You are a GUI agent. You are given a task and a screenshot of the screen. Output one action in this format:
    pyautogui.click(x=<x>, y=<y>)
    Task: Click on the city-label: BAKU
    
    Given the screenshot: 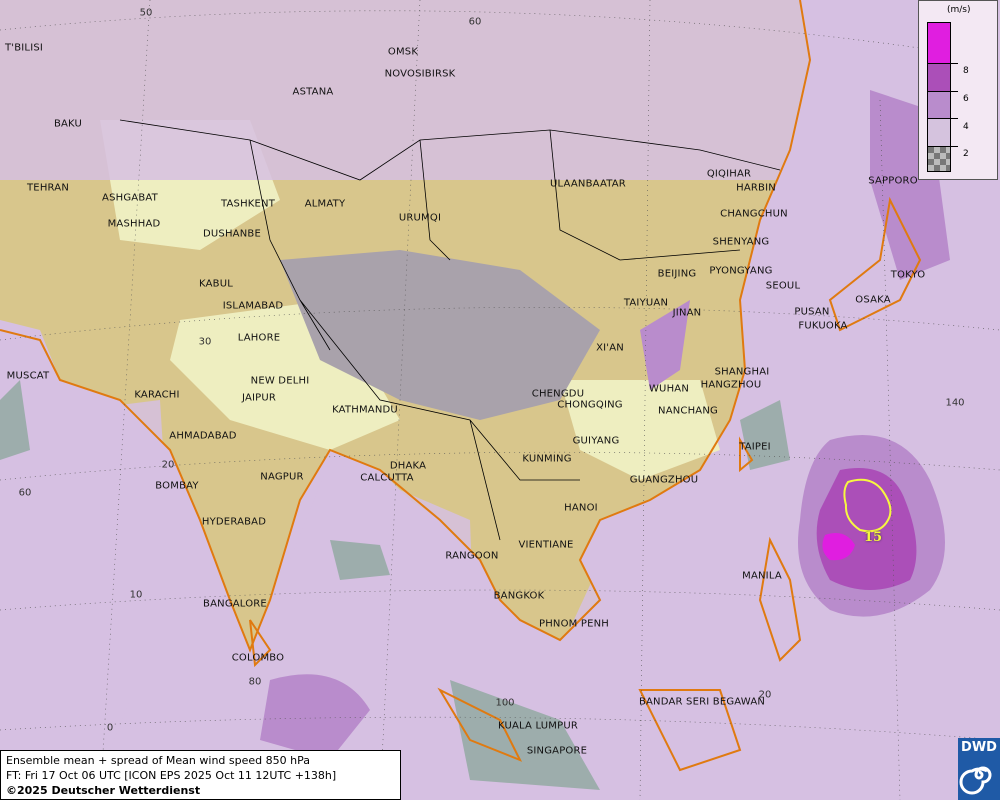 What is the action you would take?
    pyautogui.click(x=68, y=124)
    